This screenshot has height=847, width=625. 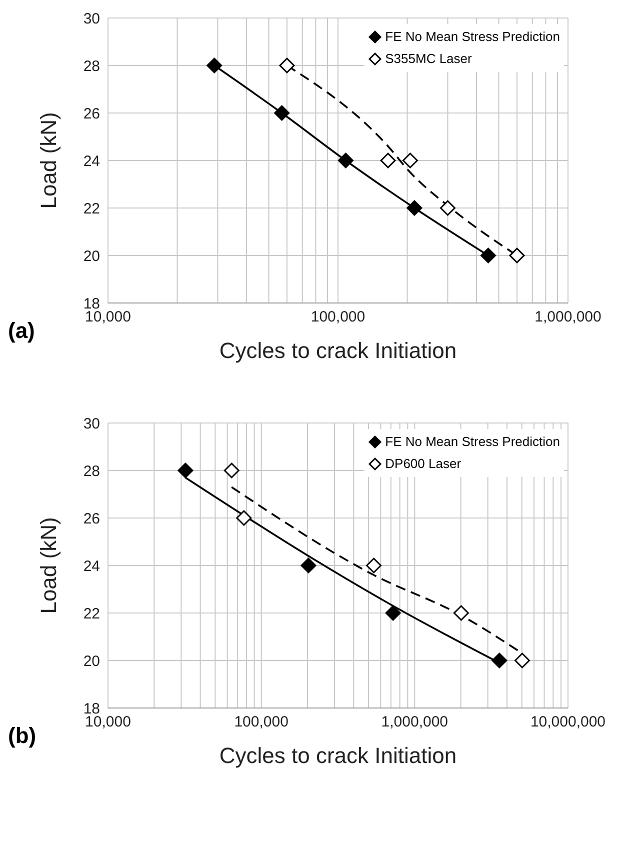 I want to click on text: (b), so click(x=22, y=736).